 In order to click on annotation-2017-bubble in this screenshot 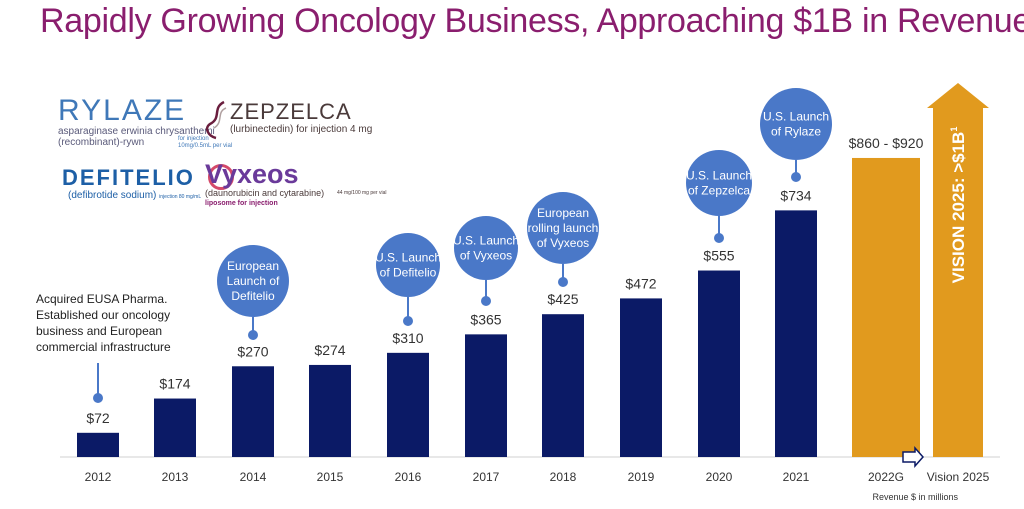, I will do `click(486, 248)`.